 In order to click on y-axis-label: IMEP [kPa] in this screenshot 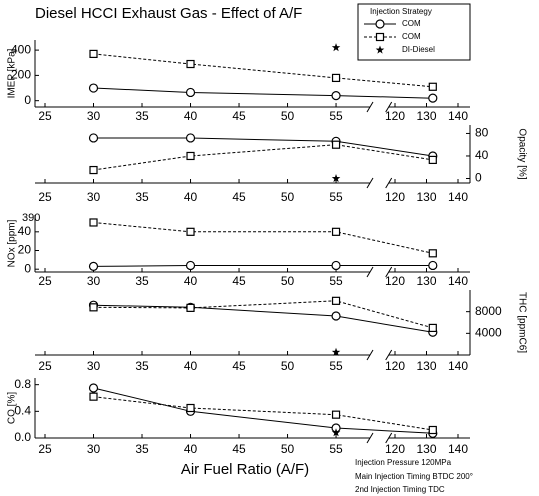, I will do `click(12, 73)`.